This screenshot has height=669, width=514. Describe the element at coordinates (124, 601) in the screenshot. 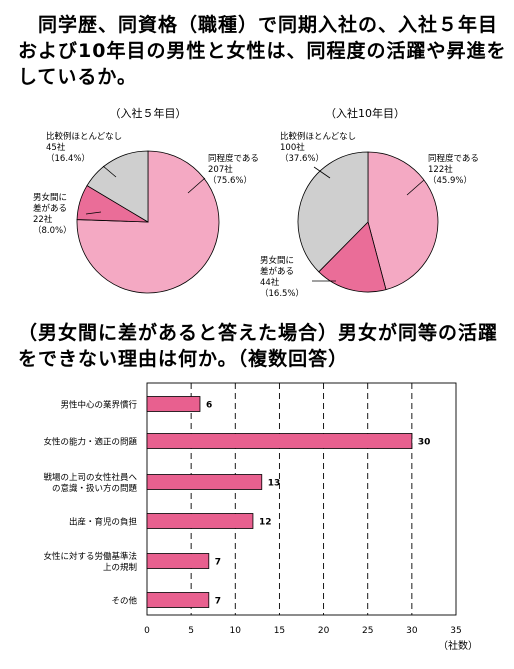

I see `category-label: その他` at that location.